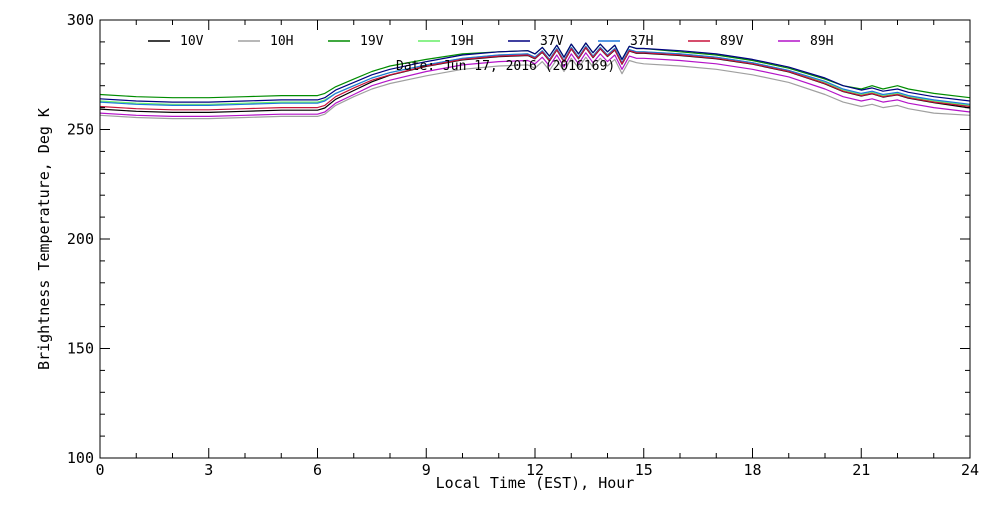 The width and height of the screenshot is (1000, 505). Describe the element at coordinates (716, 41) in the screenshot. I see `legend-item-89v: 89V` at that location.